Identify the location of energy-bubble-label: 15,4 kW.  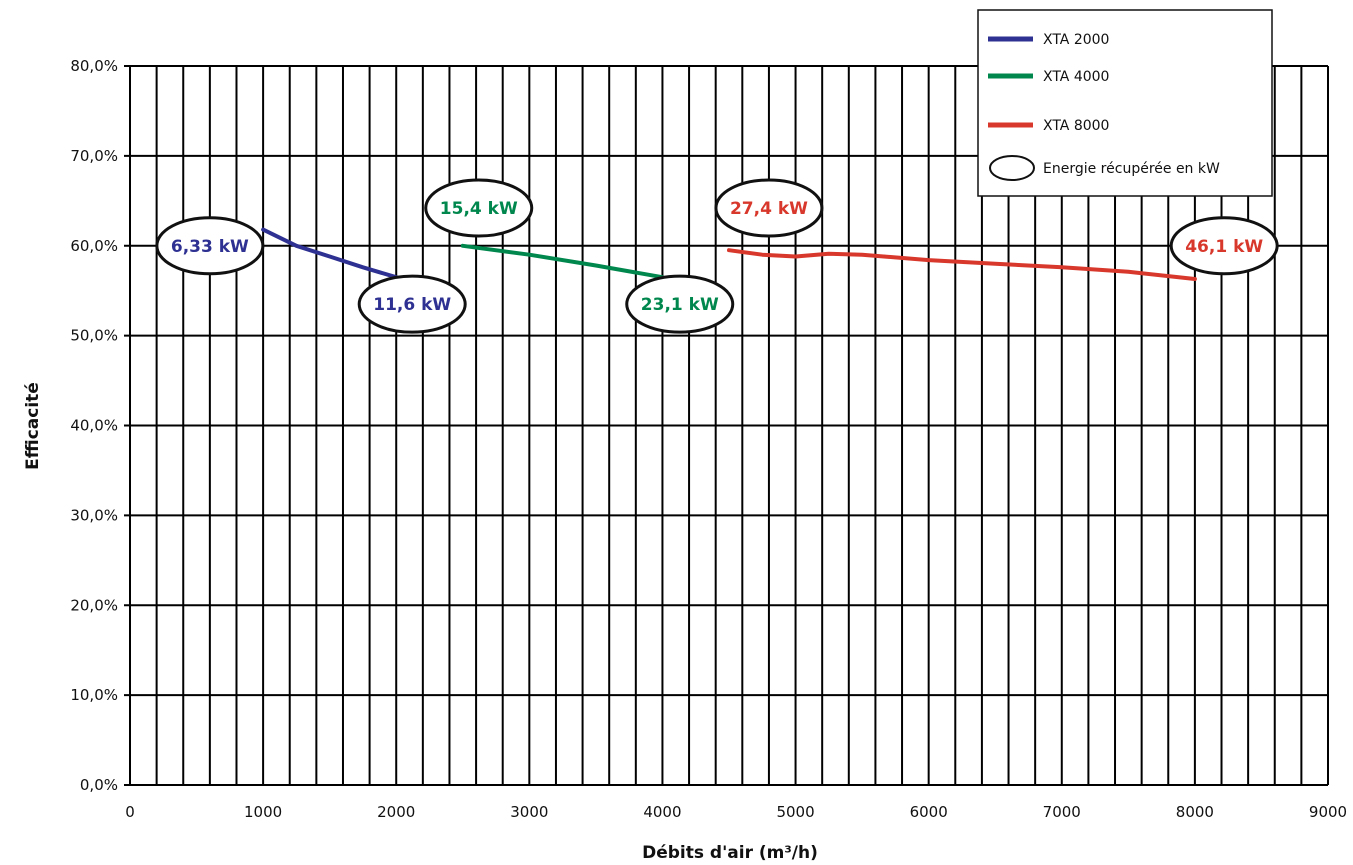
(479, 209).